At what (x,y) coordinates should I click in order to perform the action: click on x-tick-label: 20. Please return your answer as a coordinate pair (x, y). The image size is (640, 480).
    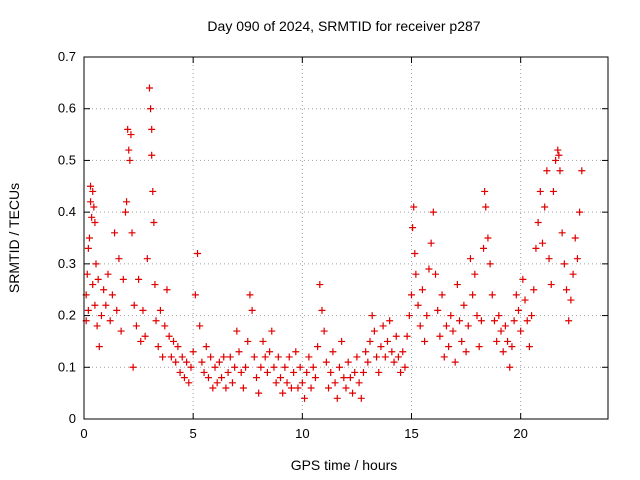
    Looking at the image, I should click on (520, 433).